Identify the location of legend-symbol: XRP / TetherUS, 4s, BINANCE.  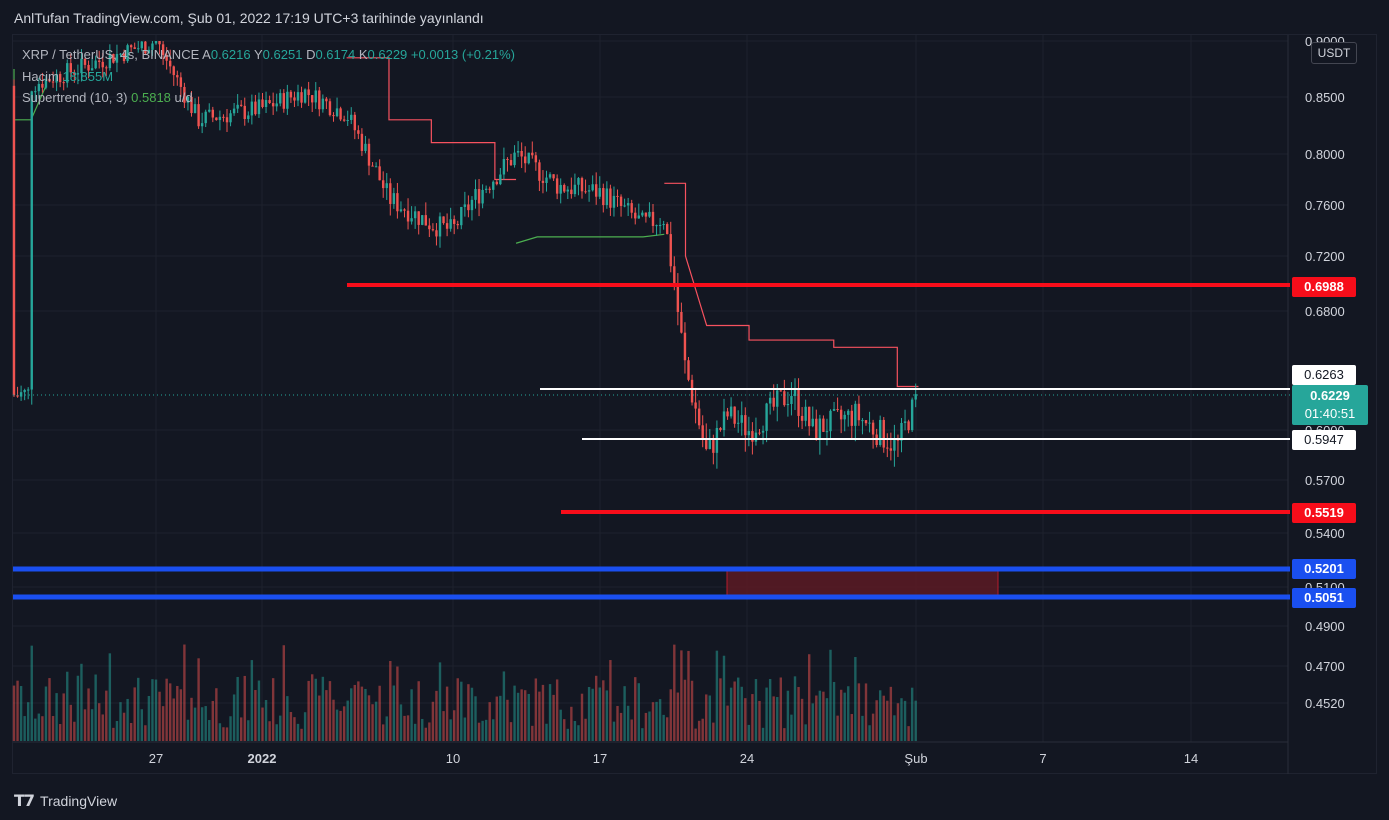
(111, 54).